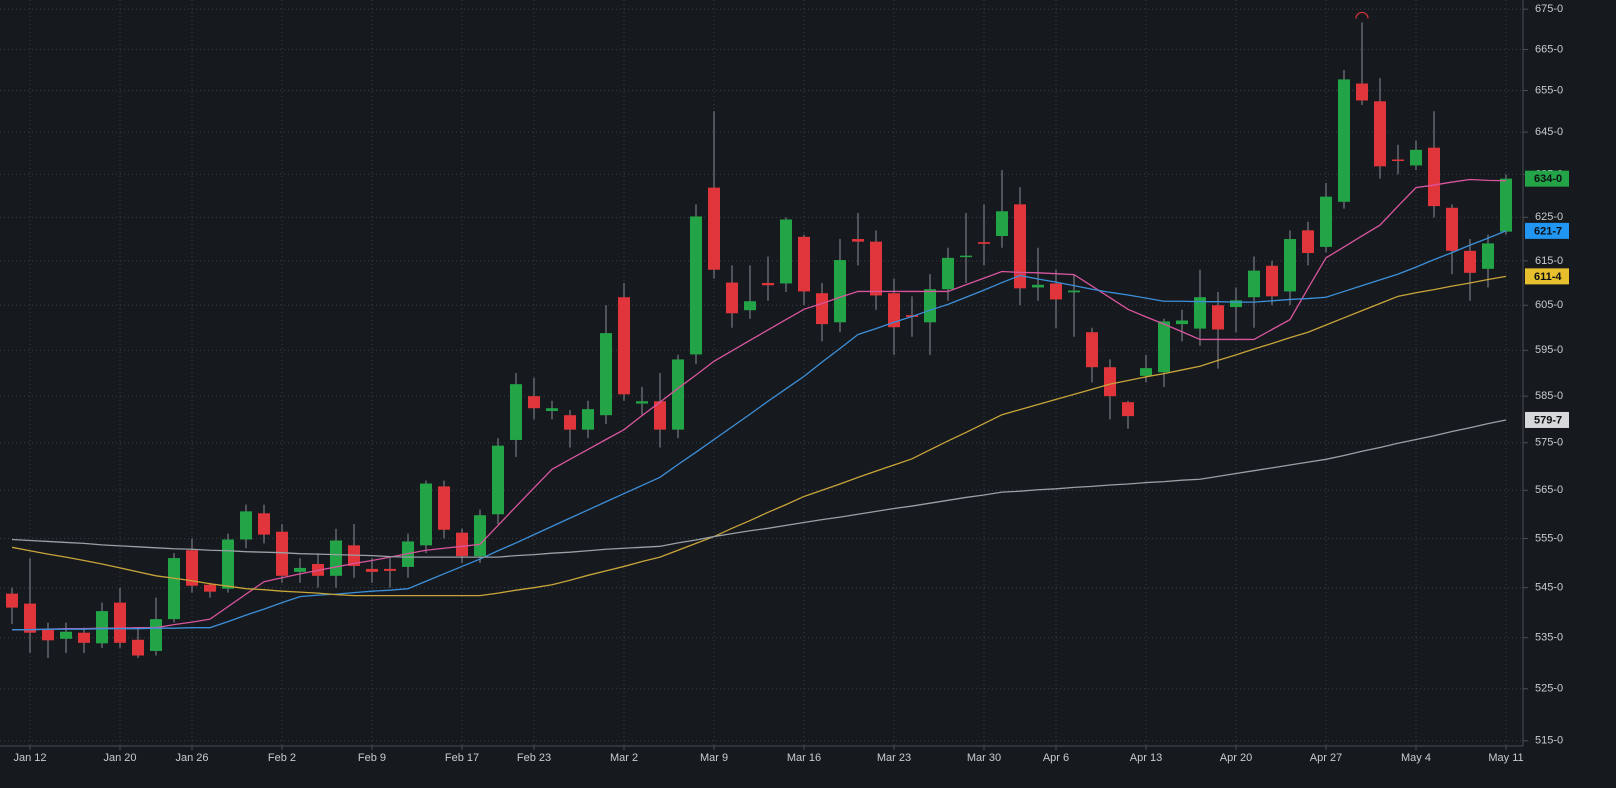 The width and height of the screenshot is (1616, 788). What do you see at coordinates (534, 758) in the screenshot?
I see `x-tick-label: Feb 23` at bounding box center [534, 758].